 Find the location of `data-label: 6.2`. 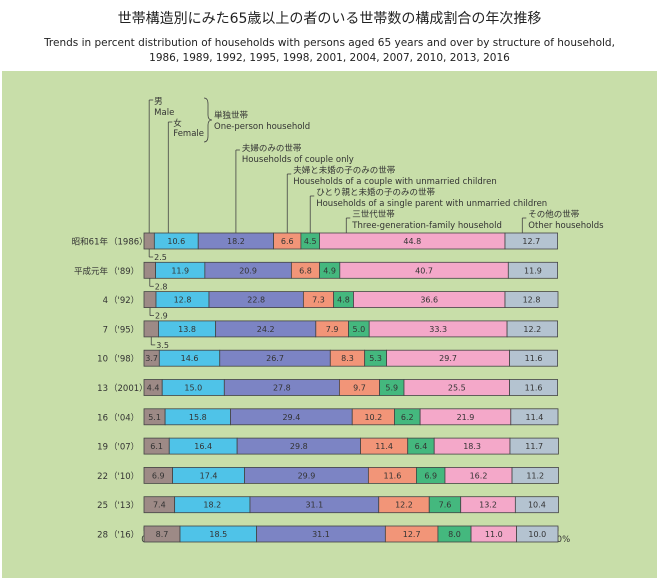

data-label: 6.2 is located at coordinates (407, 417).